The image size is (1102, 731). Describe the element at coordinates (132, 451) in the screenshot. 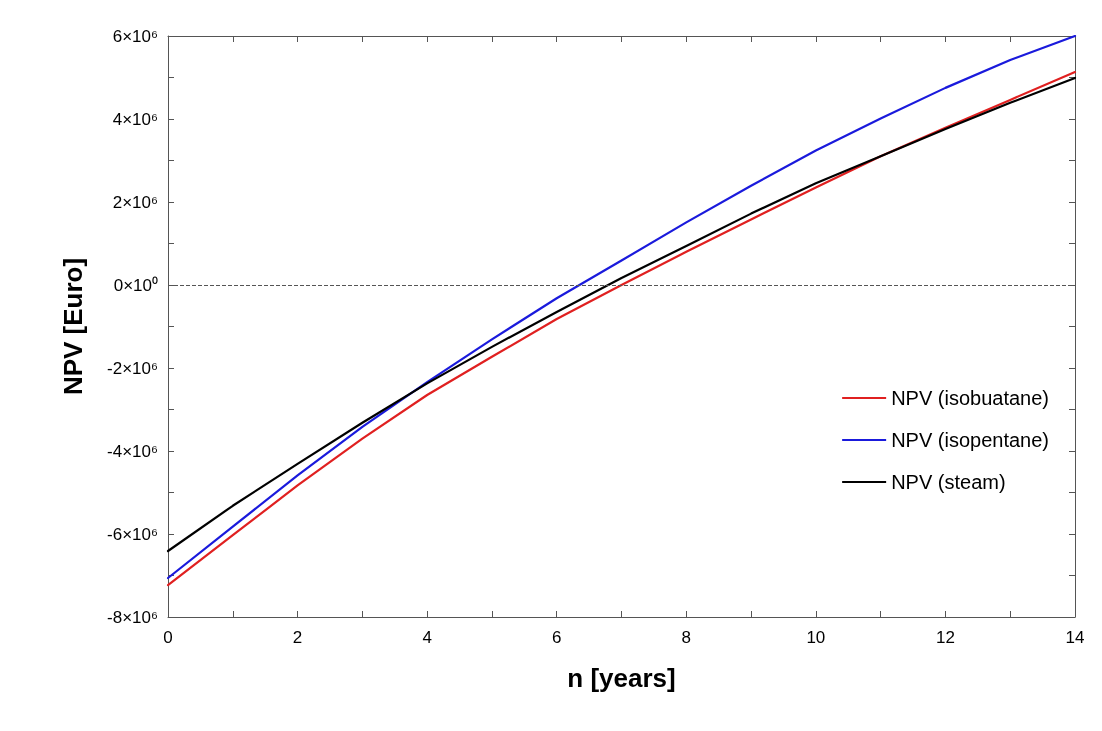

I see `y-tick-label: -4×10⁶` at that location.